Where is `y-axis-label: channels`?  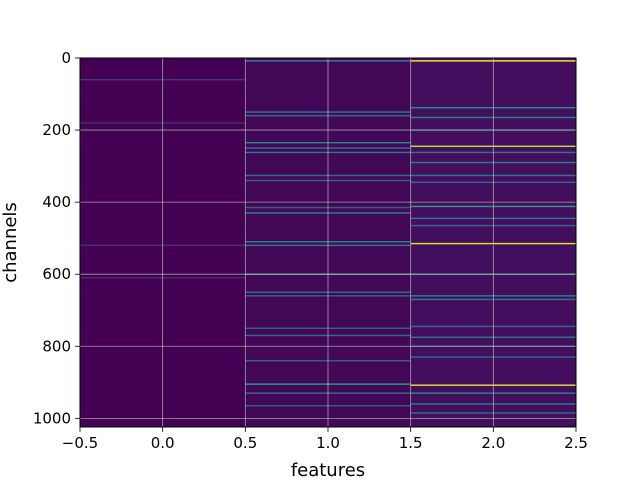 y-axis-label: channels is located at coordinates (10, 242).